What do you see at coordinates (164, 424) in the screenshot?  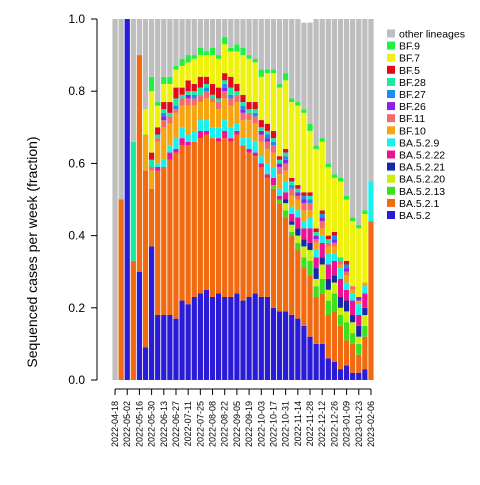 I see `x-tick-label: 2022-06-13` at bounding box center [164, 424].